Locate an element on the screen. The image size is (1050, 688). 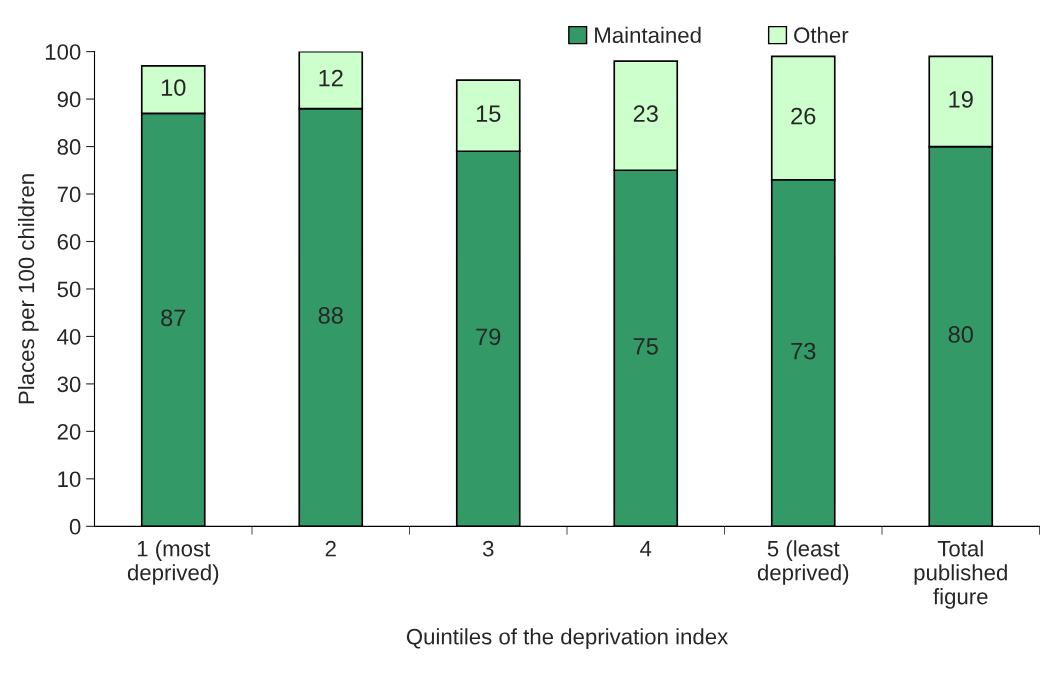
data-label: 19 is located at coordinates (961, 99).